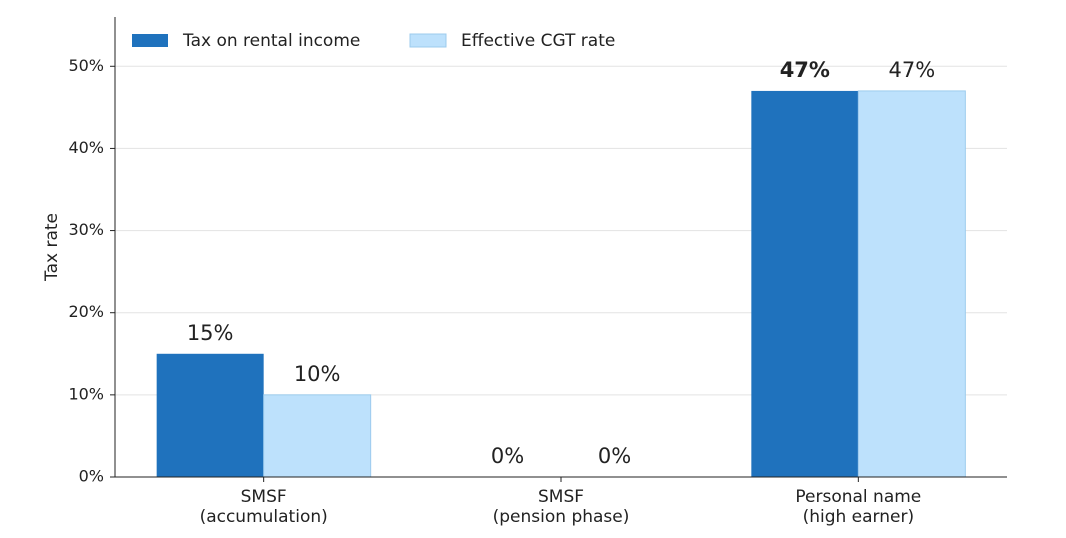 Image resolution: width=1066 pixels, height=538 pixels. What do you see at coordinates (210, 333) in the screenshot?
I see `value-label: 15%` at bounding box center [210, 333].